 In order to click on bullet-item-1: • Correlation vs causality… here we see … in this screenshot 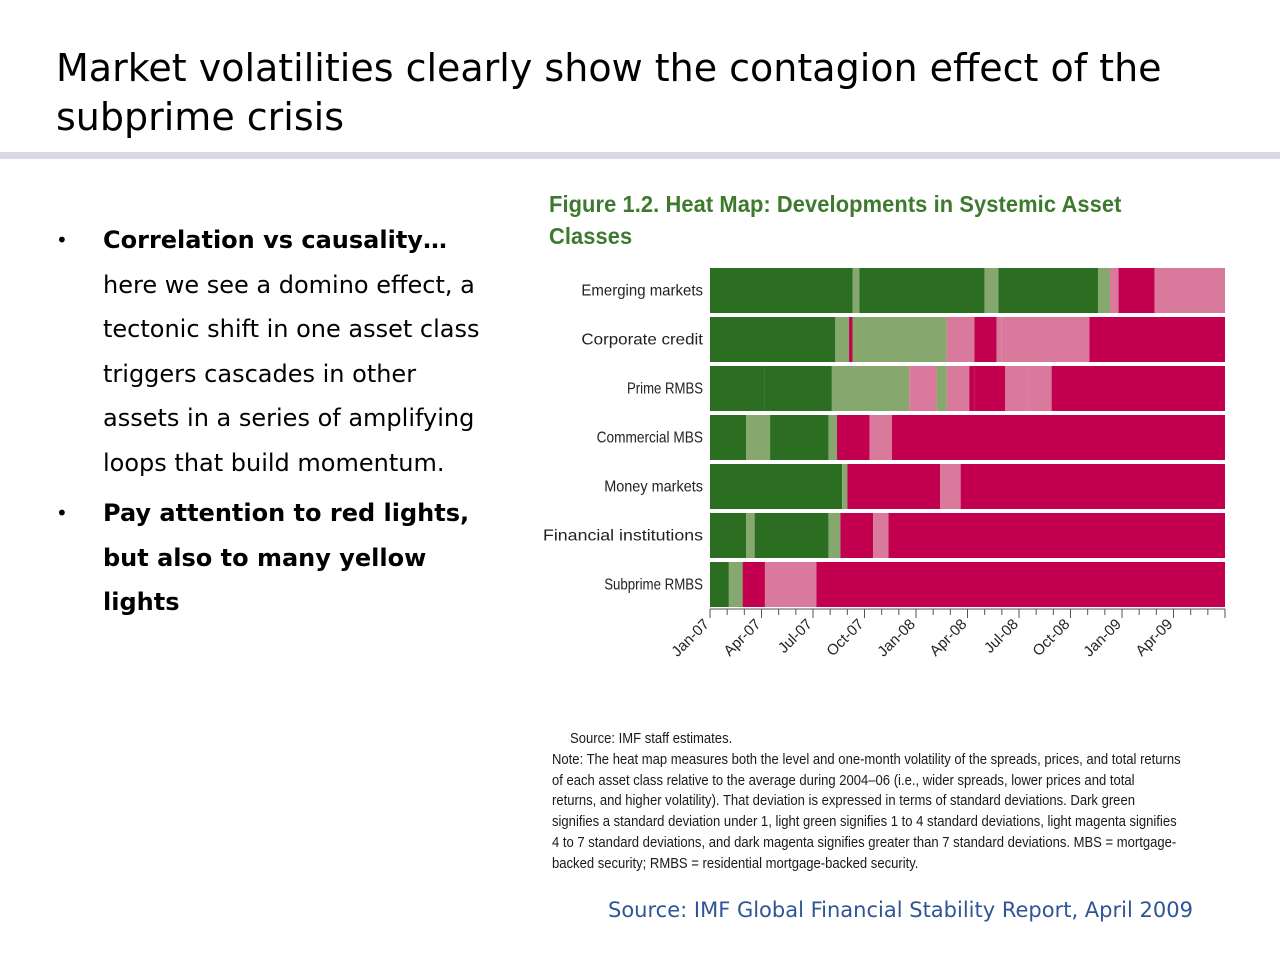, I will do `click(276, 351)`.